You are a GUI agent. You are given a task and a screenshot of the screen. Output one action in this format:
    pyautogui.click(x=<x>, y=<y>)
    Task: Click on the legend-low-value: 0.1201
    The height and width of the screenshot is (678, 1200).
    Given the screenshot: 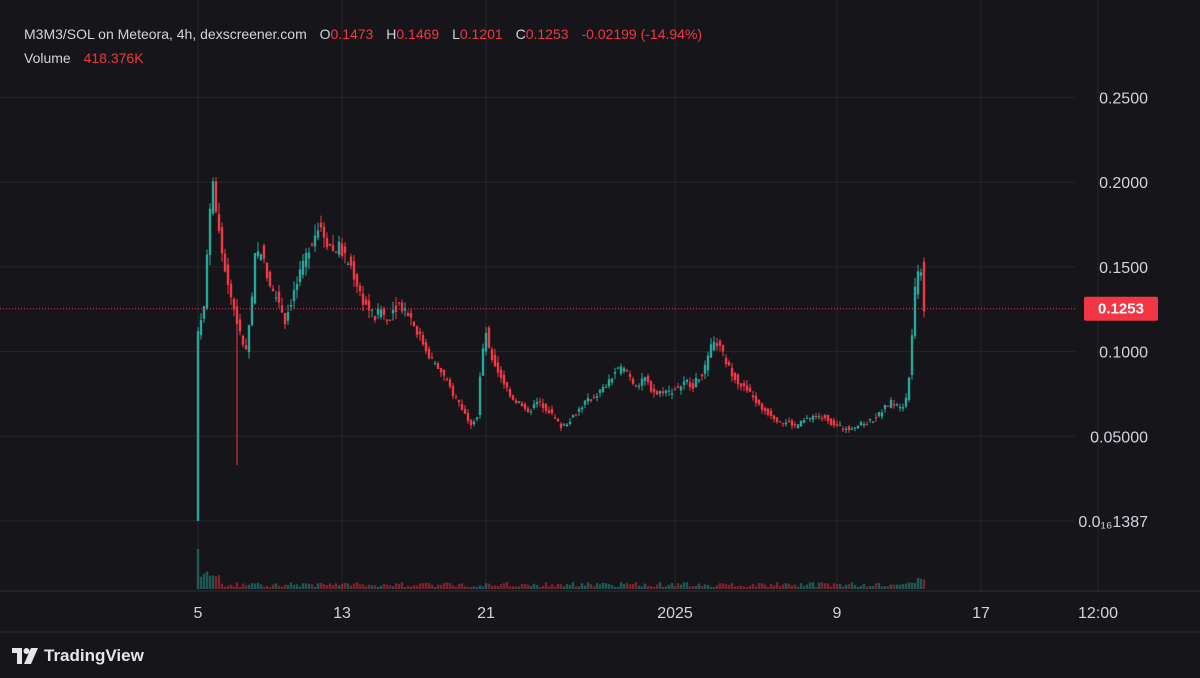 What is the action you would take?
    pyautogui.click(x=481, y=34)
    